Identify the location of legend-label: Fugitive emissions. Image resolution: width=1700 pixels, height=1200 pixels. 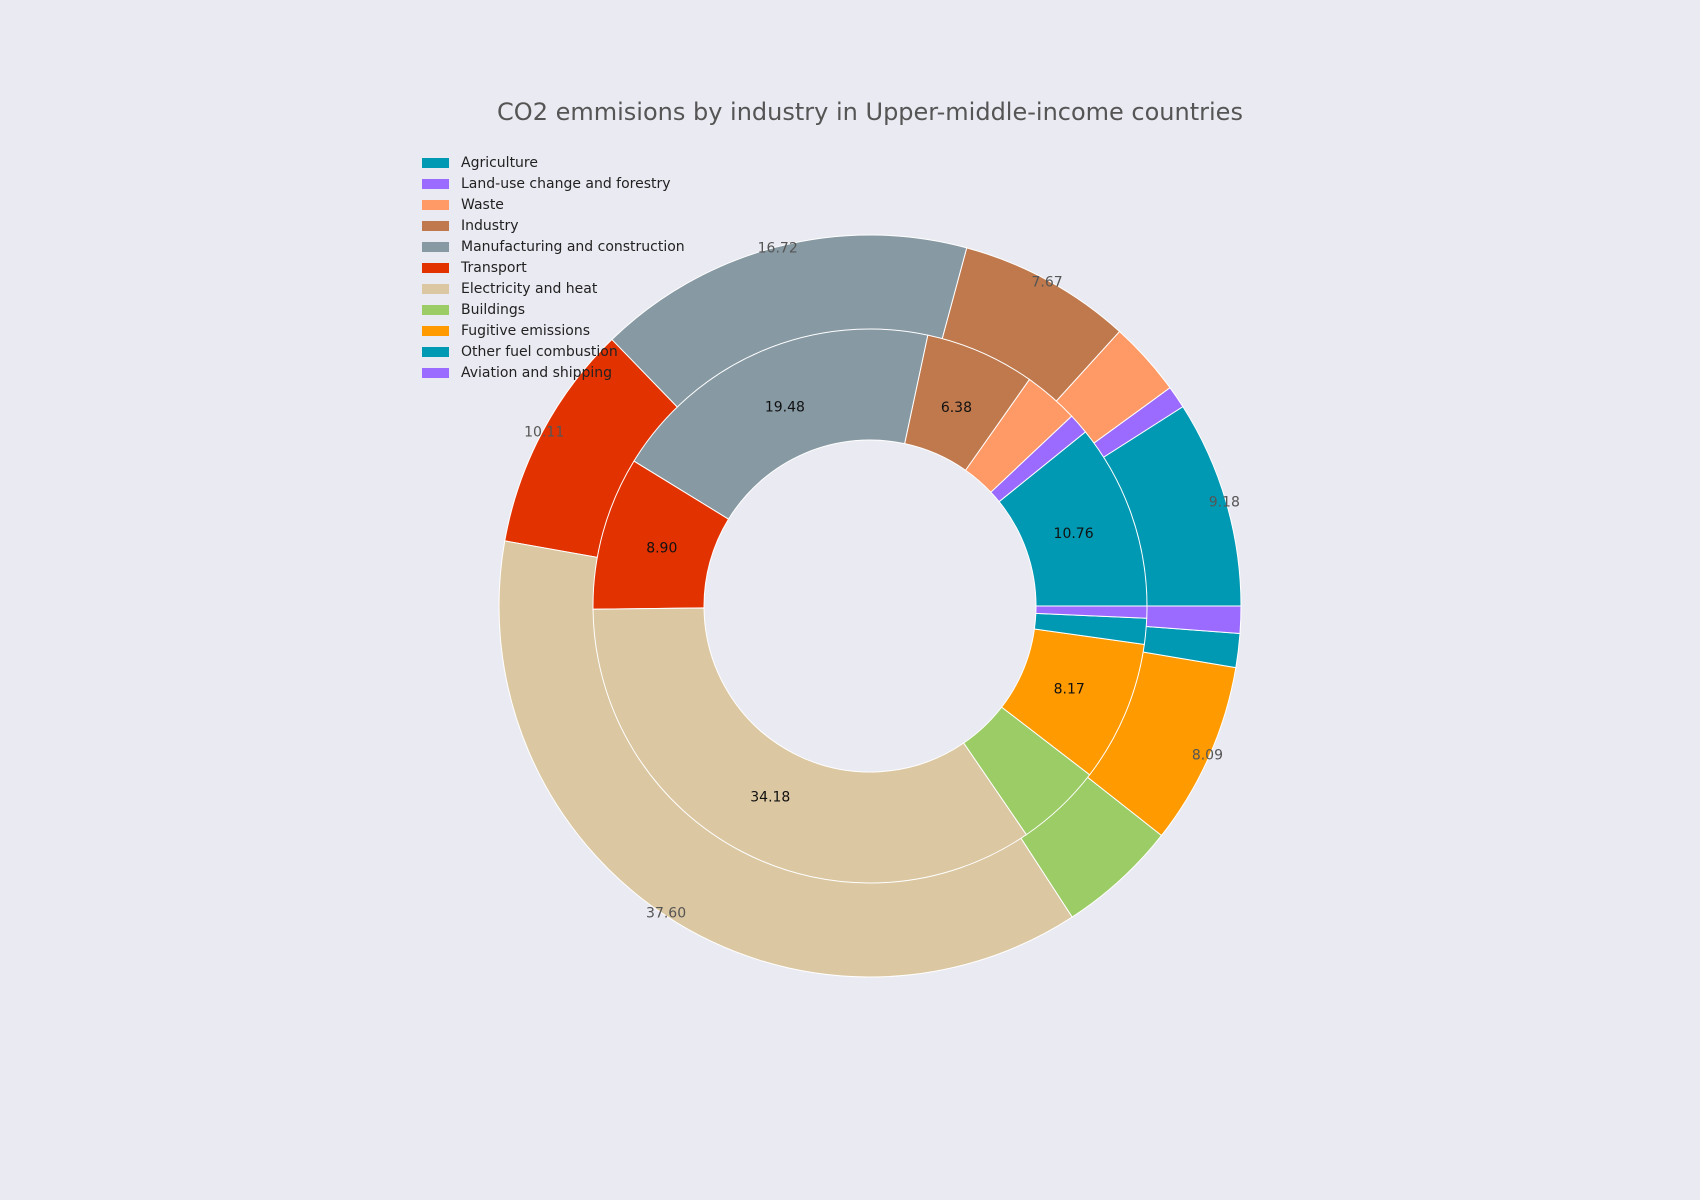
(526, 330).